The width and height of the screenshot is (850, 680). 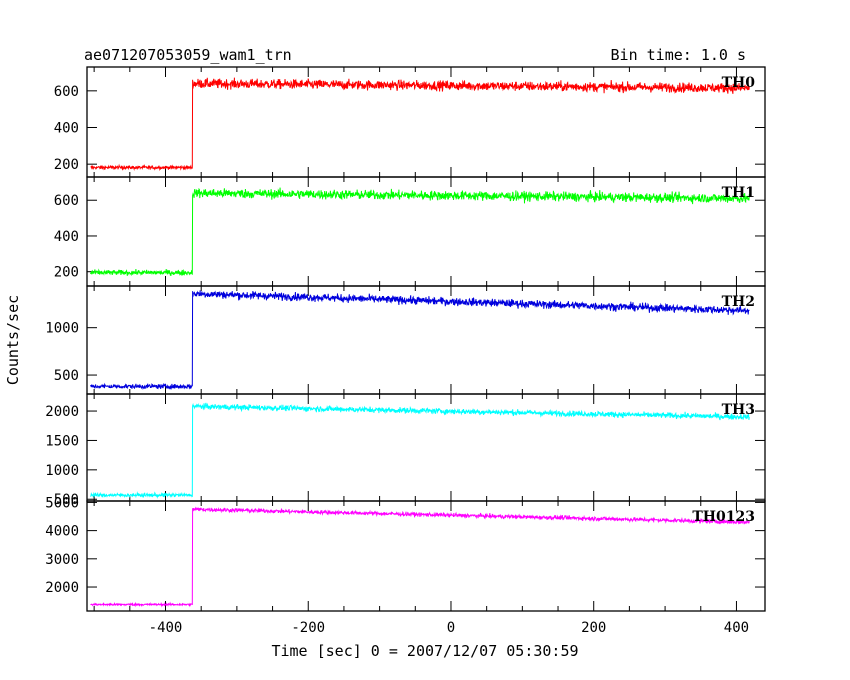 I want to click on panel-th3: 500 1000 1500 2000 TH3, so click(x=405, y=450).